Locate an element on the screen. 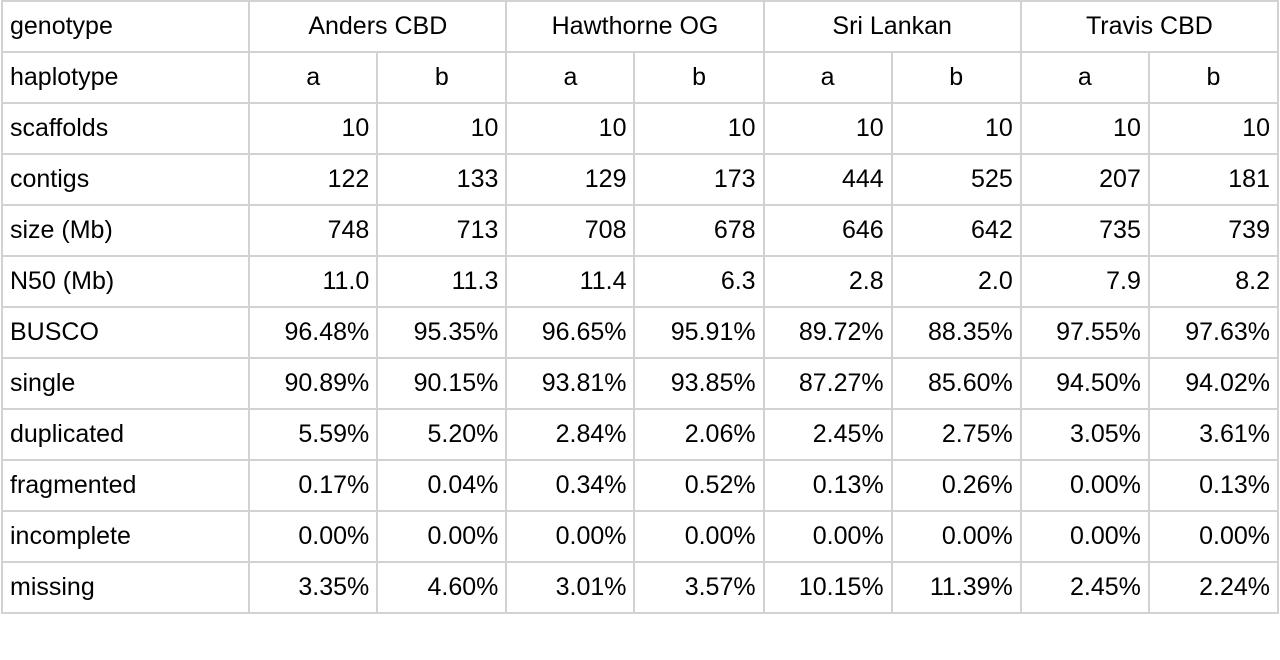  genotype-anders-cbd: Anders CBD is located at coordinates (378, 26).